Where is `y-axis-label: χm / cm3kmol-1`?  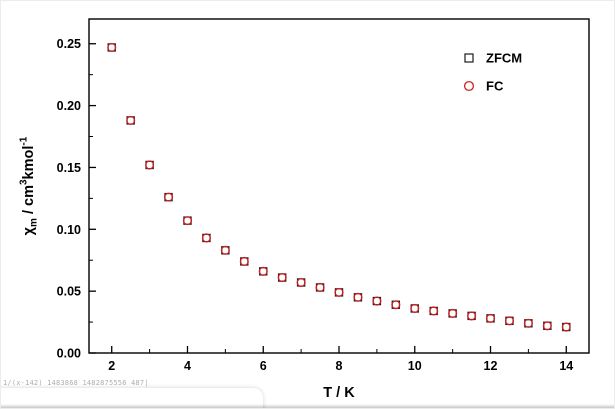
y-axis-label: χm / cm3kmol-1 is located at coordinates (29, 185).